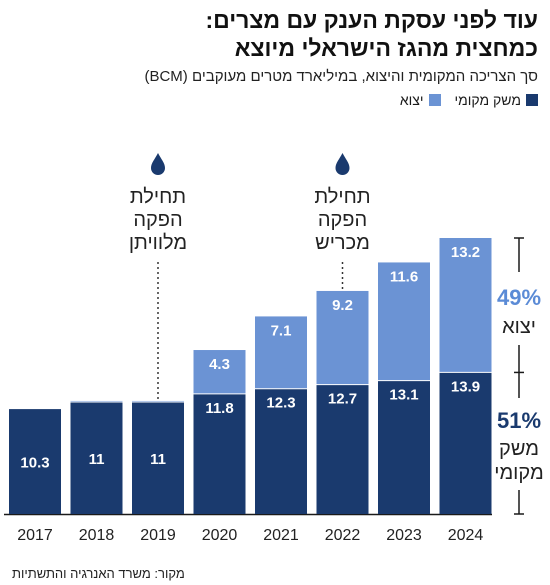 The image size is (550, 585). Describe the element at coordinates (466, 535) in the screenshot. I see `x-tick-label-2024: 2024` at that location.